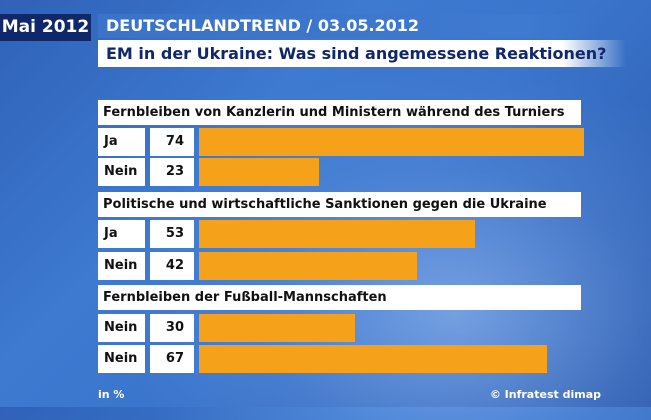  Describe the element at coordinates (172, 142) in the screenshot. I see `row-value: 74` at that location.